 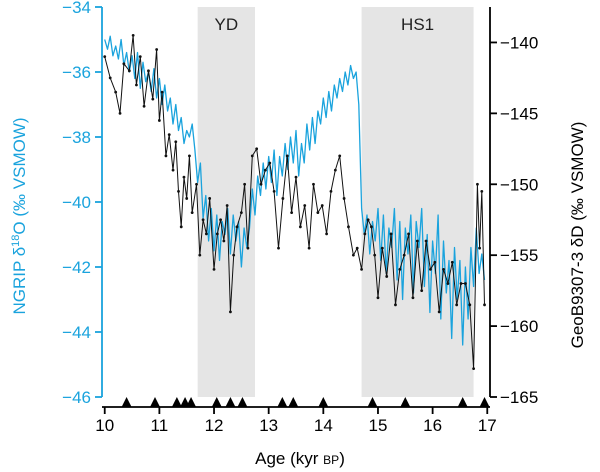 I want to click on y-right-axis-title: GeoB9307-3 δD (‰ VSMOW), so click(x=577, y=235).